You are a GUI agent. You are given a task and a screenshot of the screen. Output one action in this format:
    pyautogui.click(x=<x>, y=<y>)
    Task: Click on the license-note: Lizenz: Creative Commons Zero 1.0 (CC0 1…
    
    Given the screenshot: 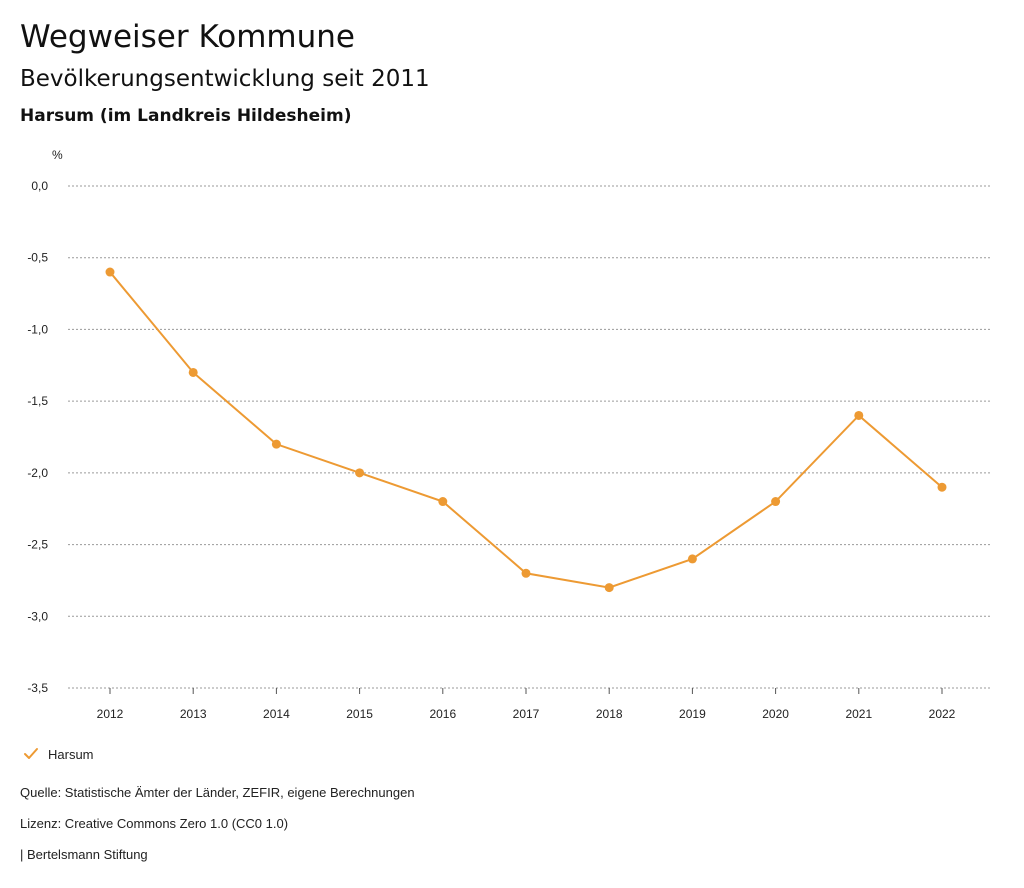 What is the action you would take?
    pyautogui.click(x=154, y=823)
    